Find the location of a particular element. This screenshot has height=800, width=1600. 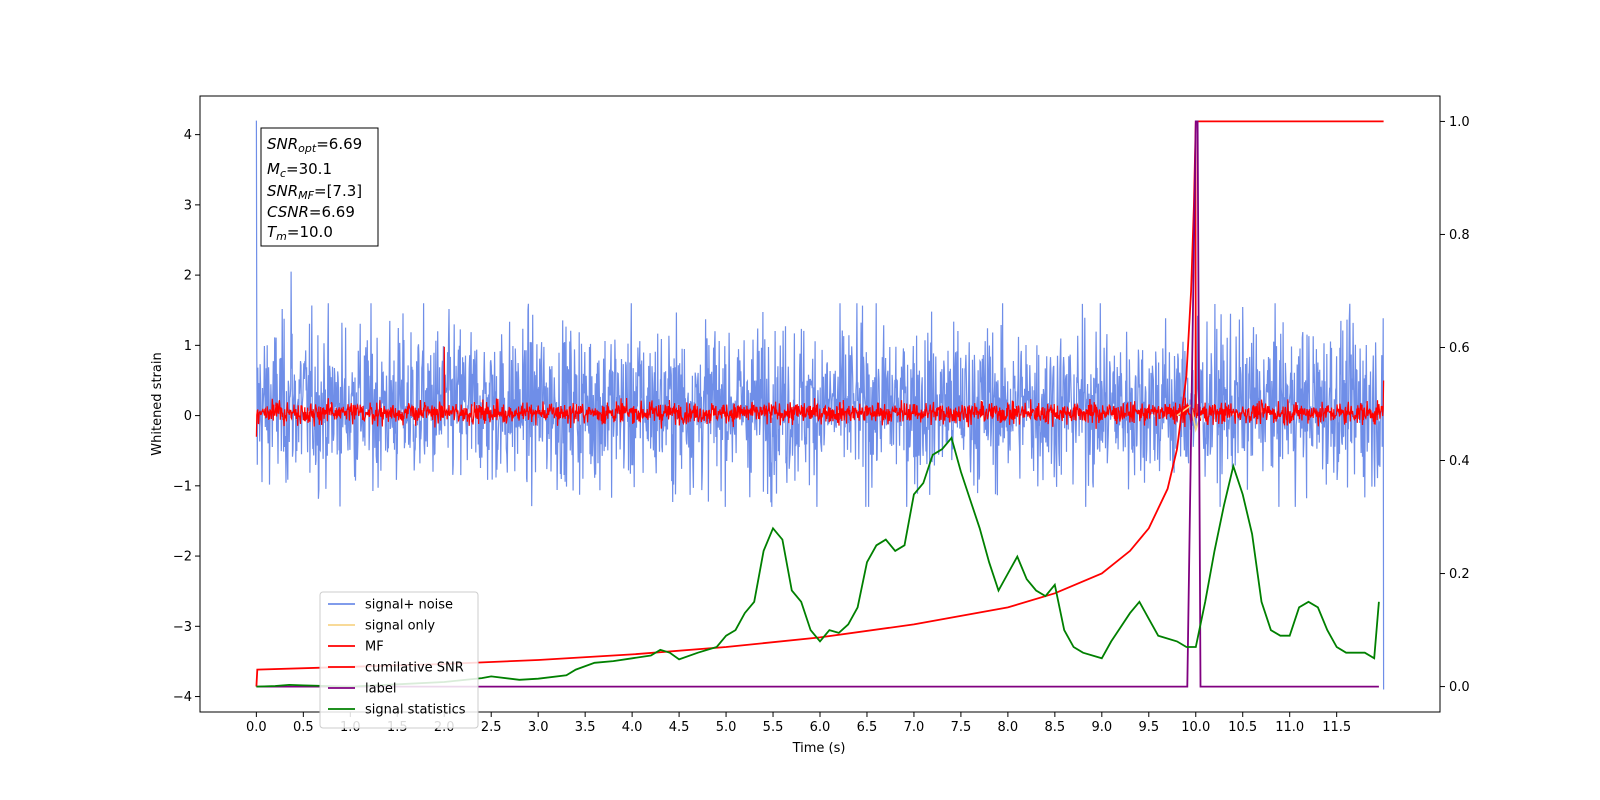

x-tick-label: 4.5 is located at coordinates (679, 727).